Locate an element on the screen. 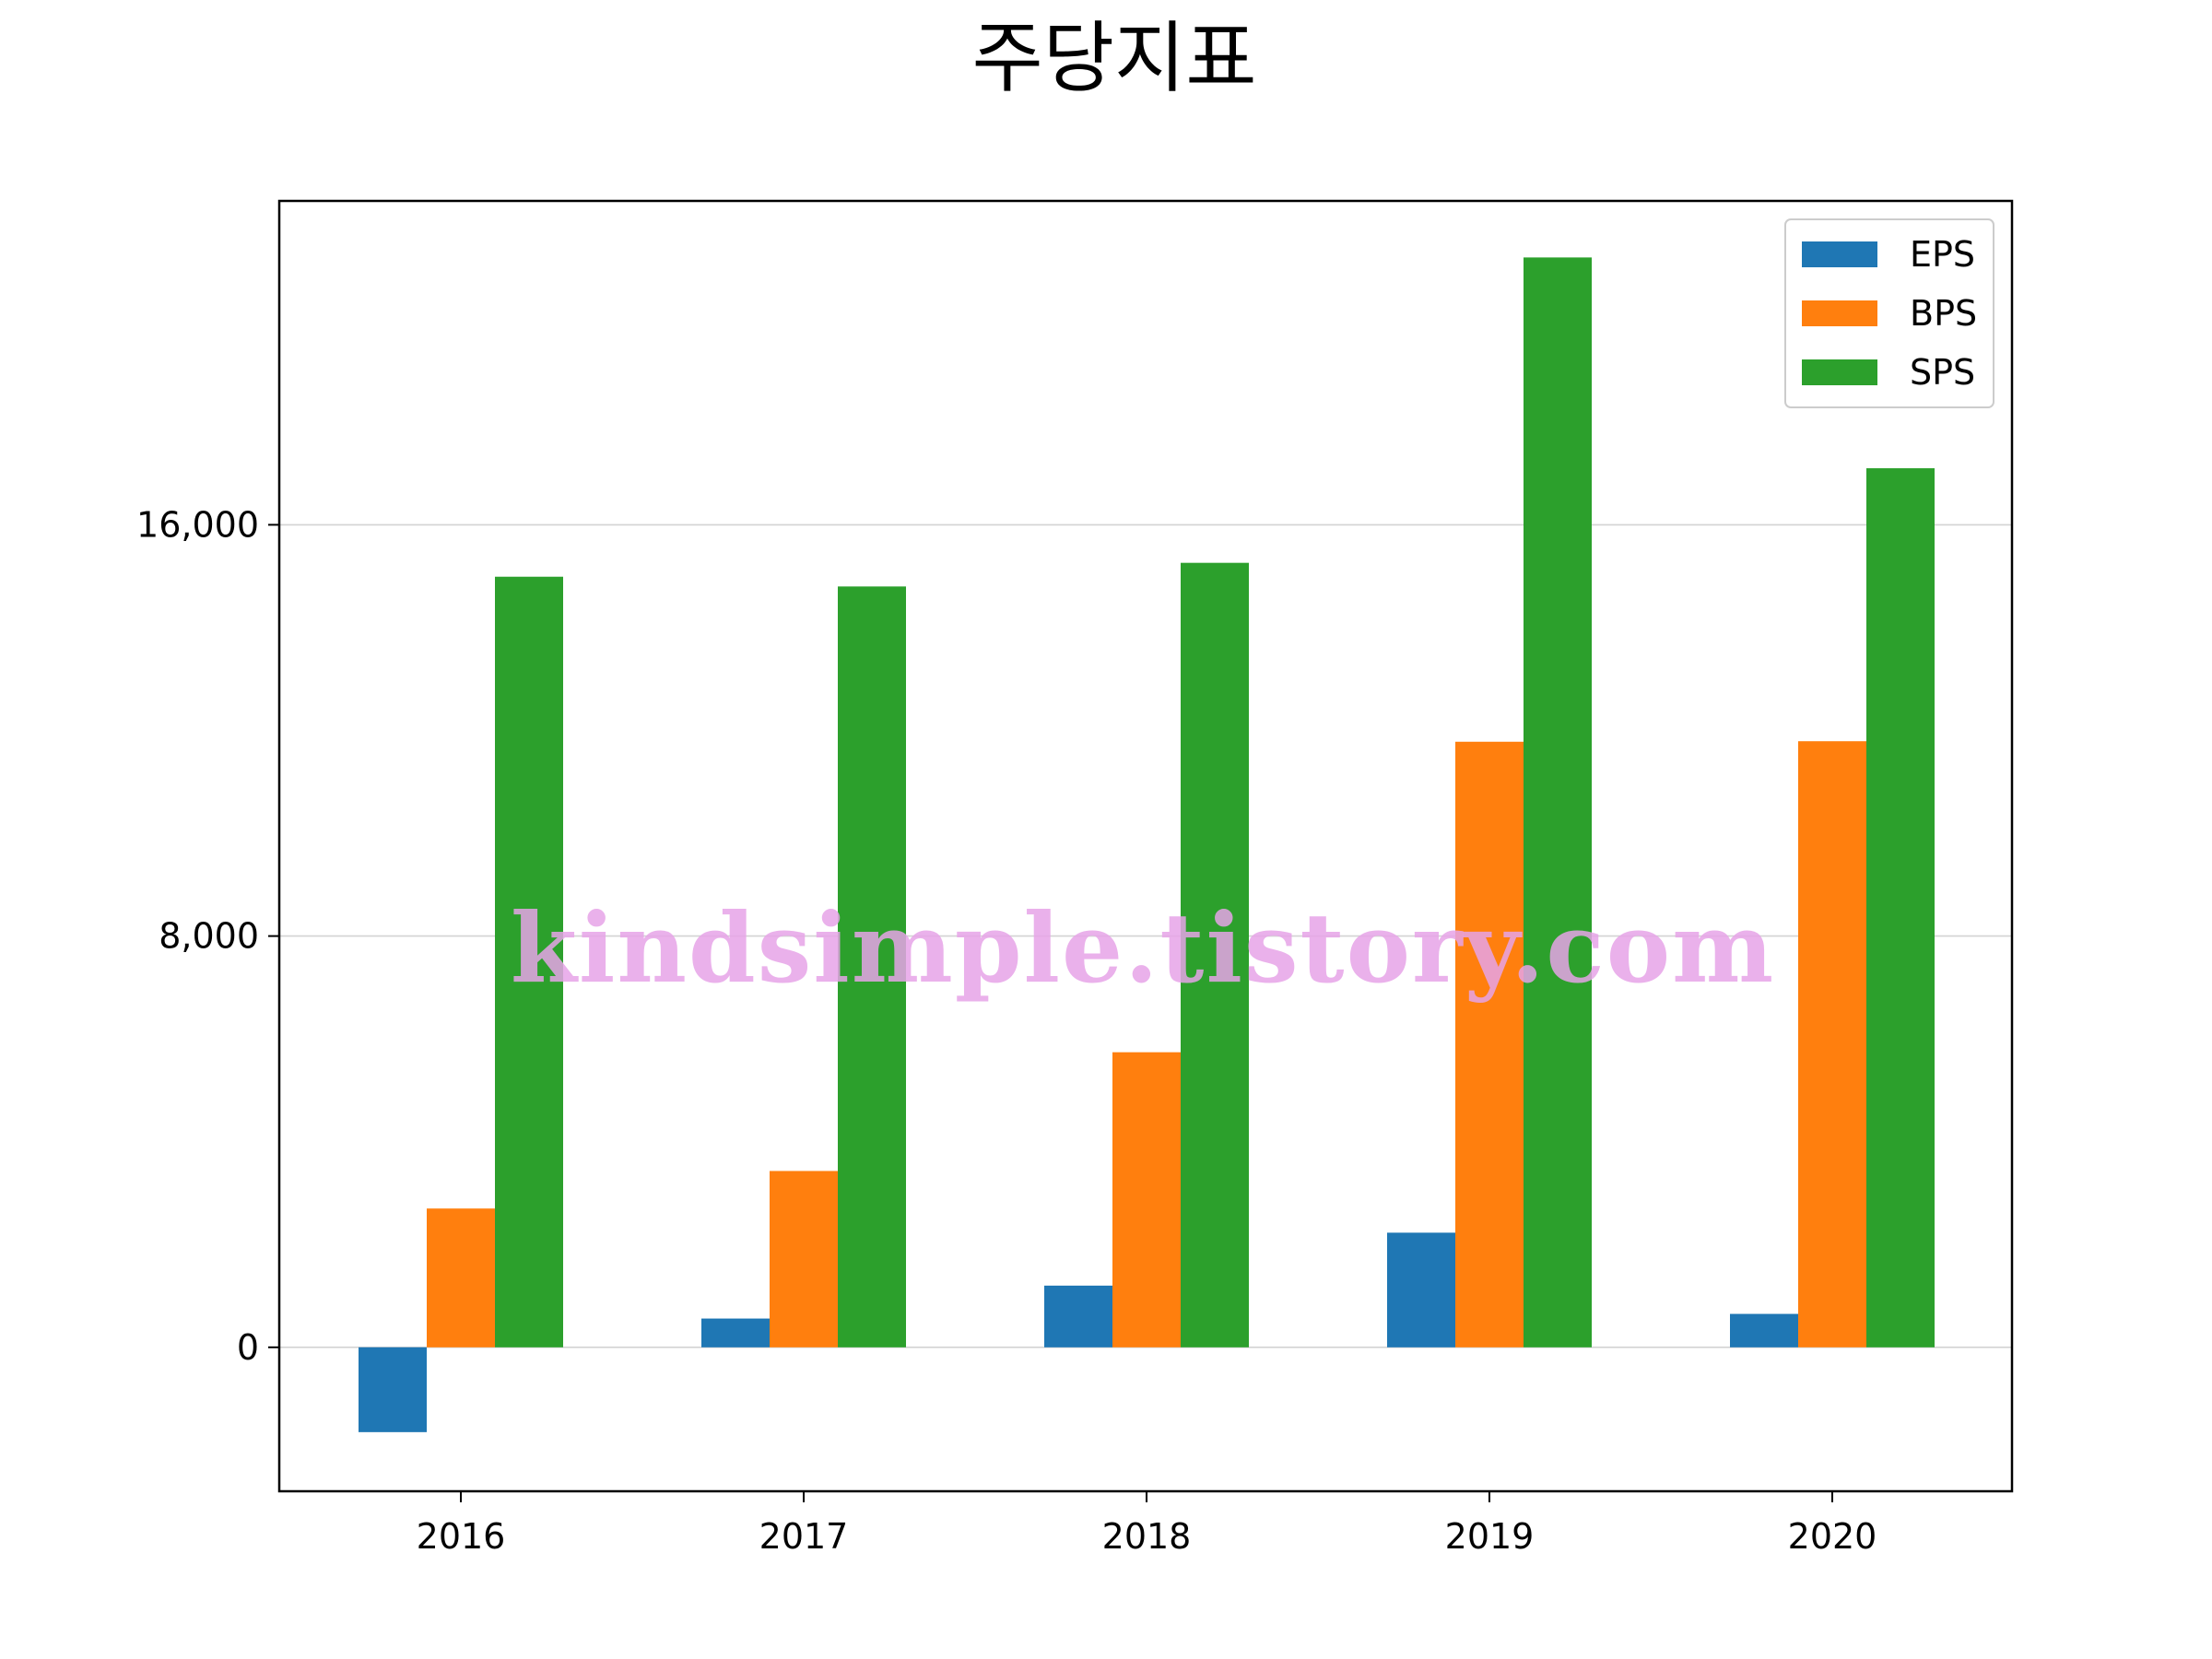 Image resolution: width=2212 pixels, height=1659 pixels. bar-sps-2016 is located at coordinates (529, 961).